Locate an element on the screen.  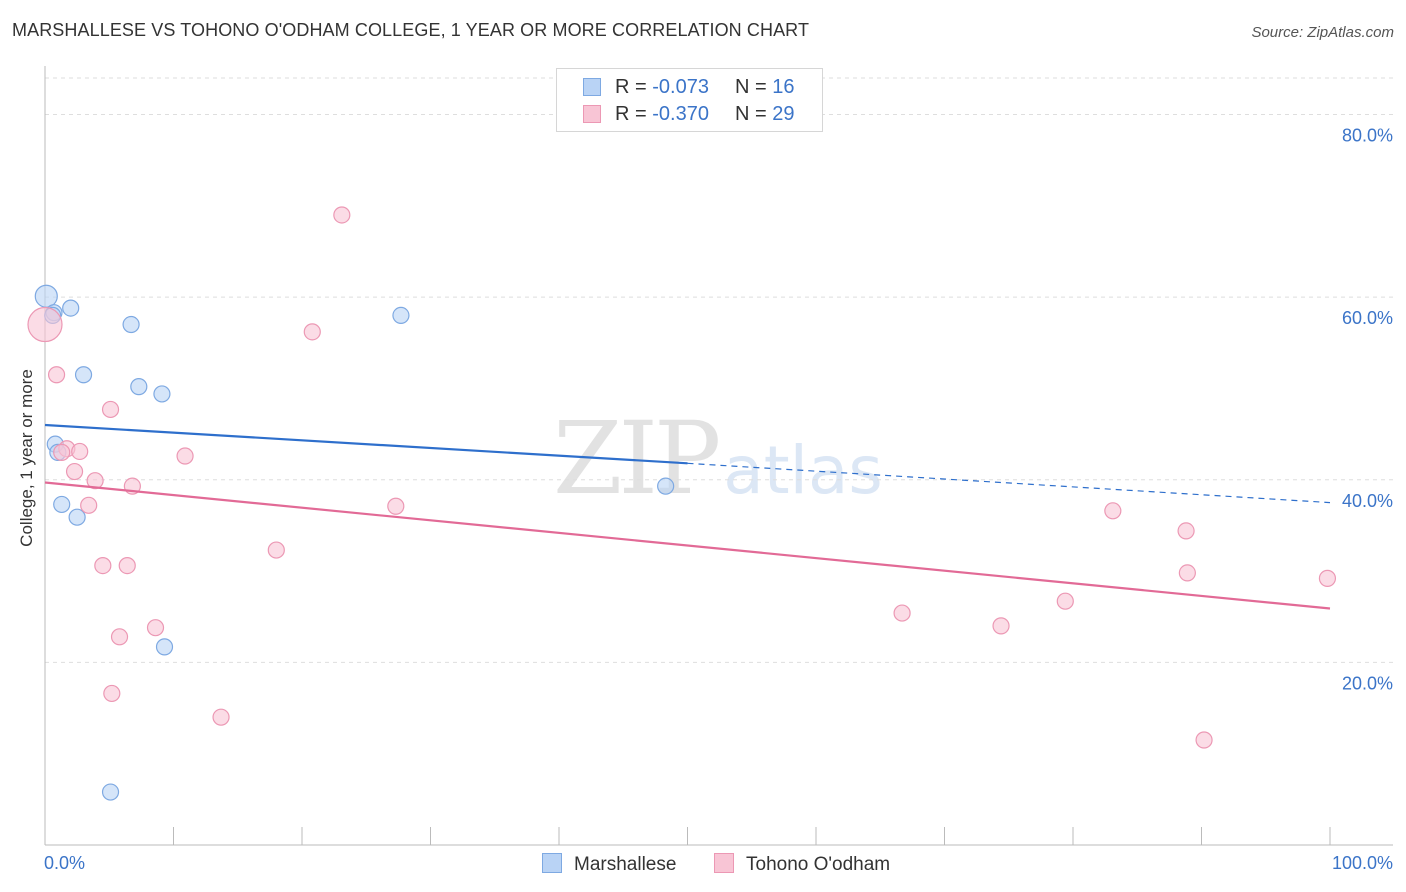
tohono-r: R = -0.370 is located at coordinates (662, 114).